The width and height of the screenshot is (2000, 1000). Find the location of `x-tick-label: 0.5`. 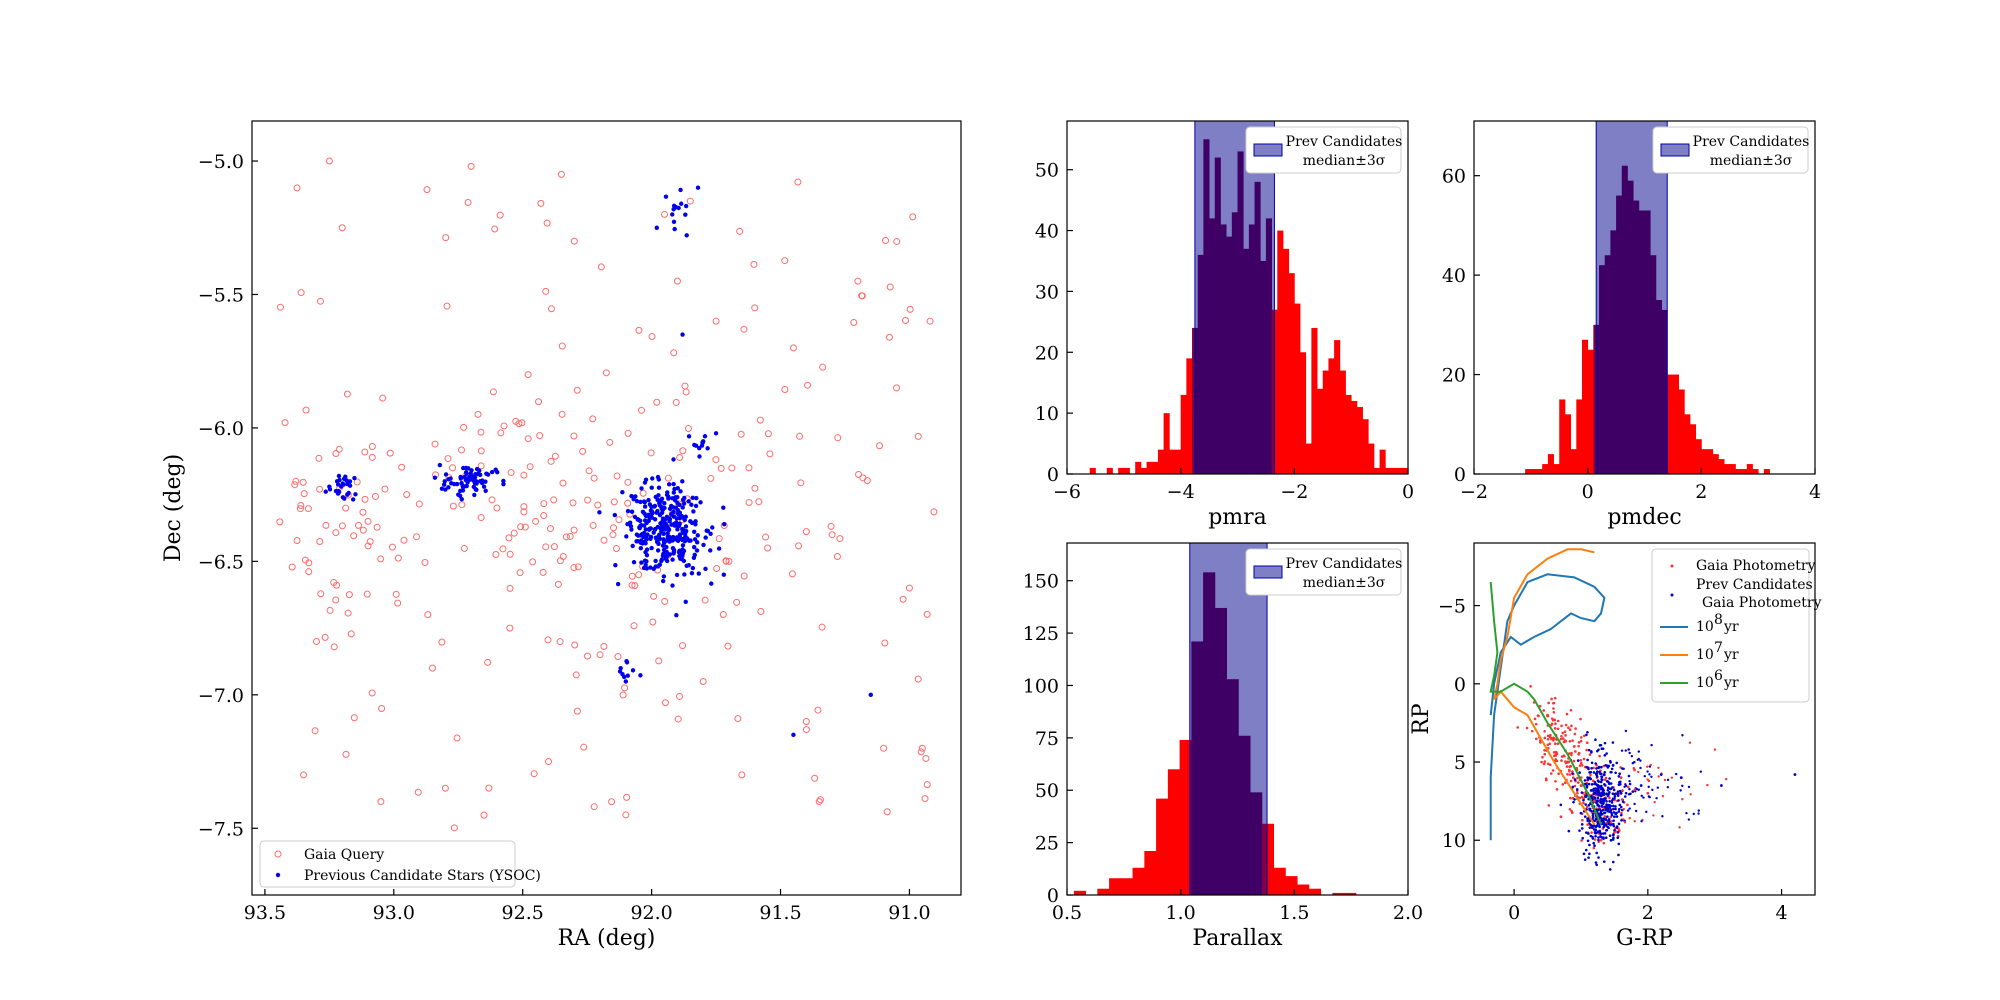

x-tick-label: 0.5 is located at coordinates (1067, 913).